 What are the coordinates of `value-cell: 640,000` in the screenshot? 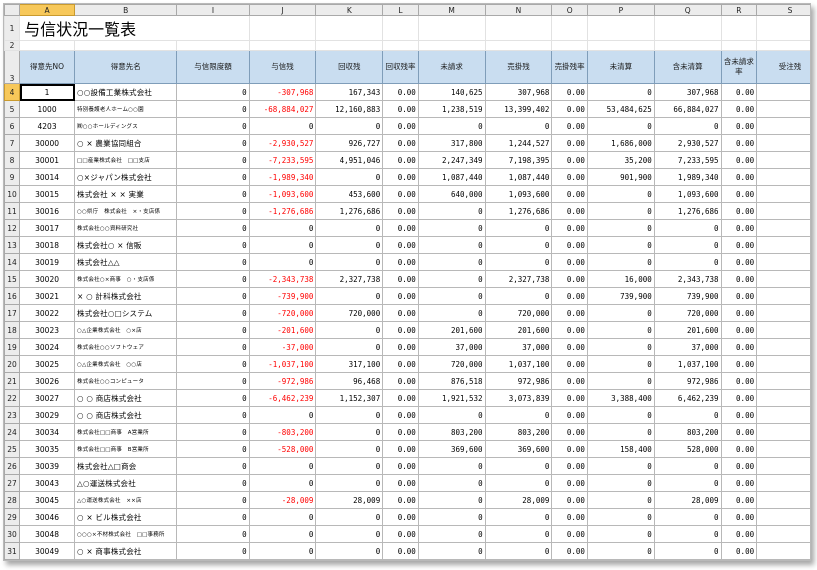 It's located at (451, 194).